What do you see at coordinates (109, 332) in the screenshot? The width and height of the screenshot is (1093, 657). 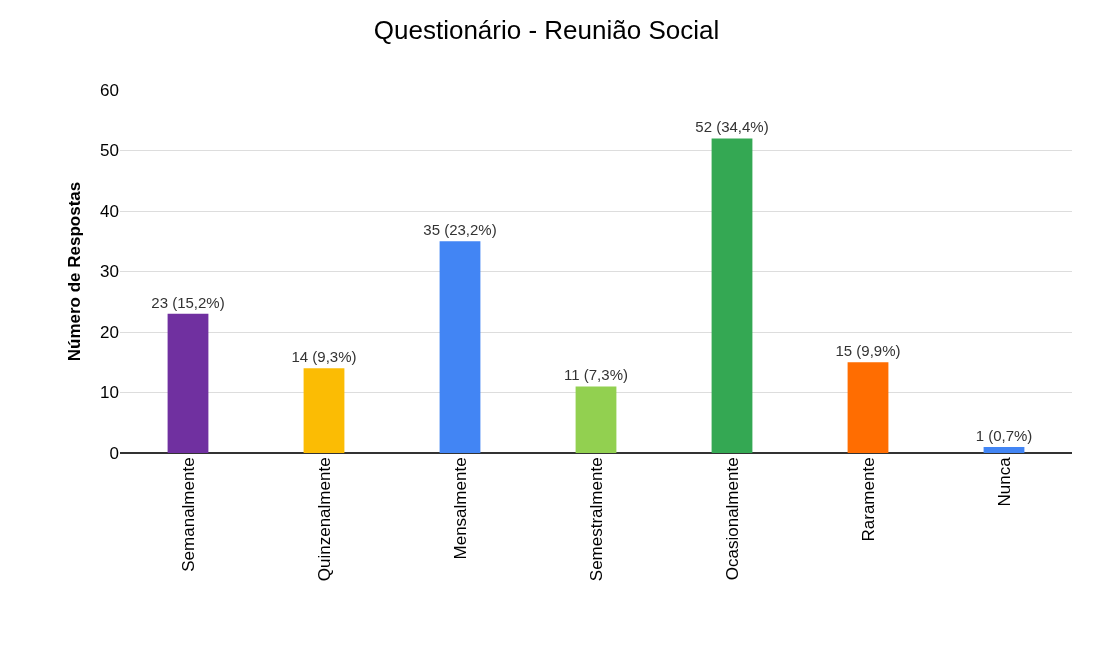 I see `y-tick-label: 20` at bounding box center [109, 332].